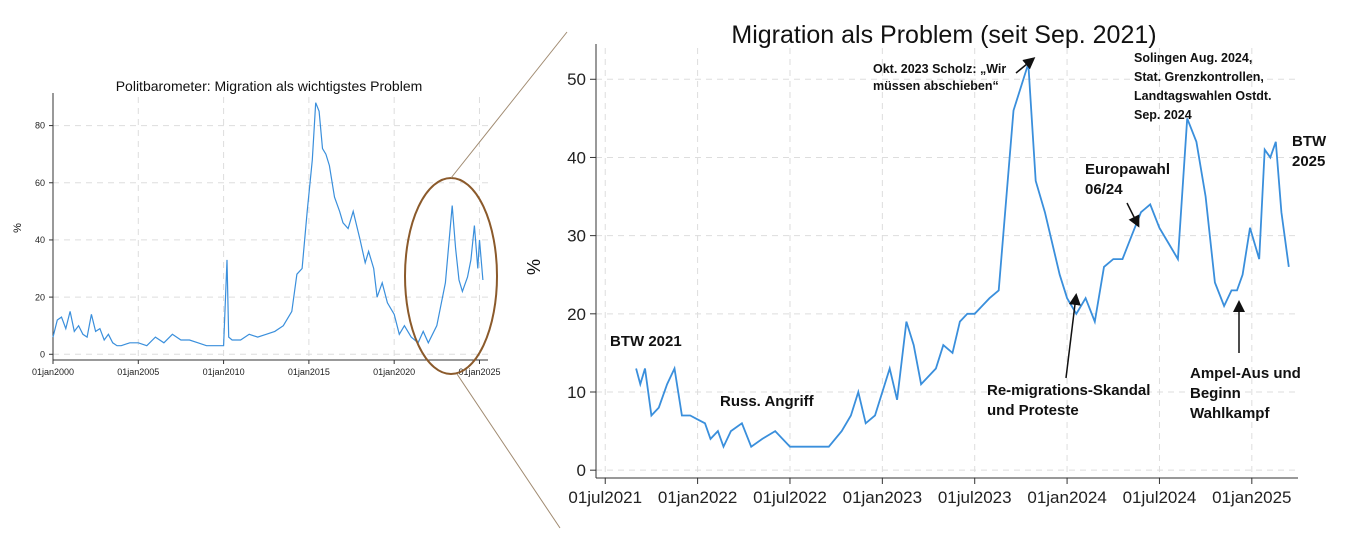 Image resolution: width=1355 pixels, height=552 pixels. I want to click on annotation-5-line-0: Solingen Aug. 2024,, so click(1193, 58).